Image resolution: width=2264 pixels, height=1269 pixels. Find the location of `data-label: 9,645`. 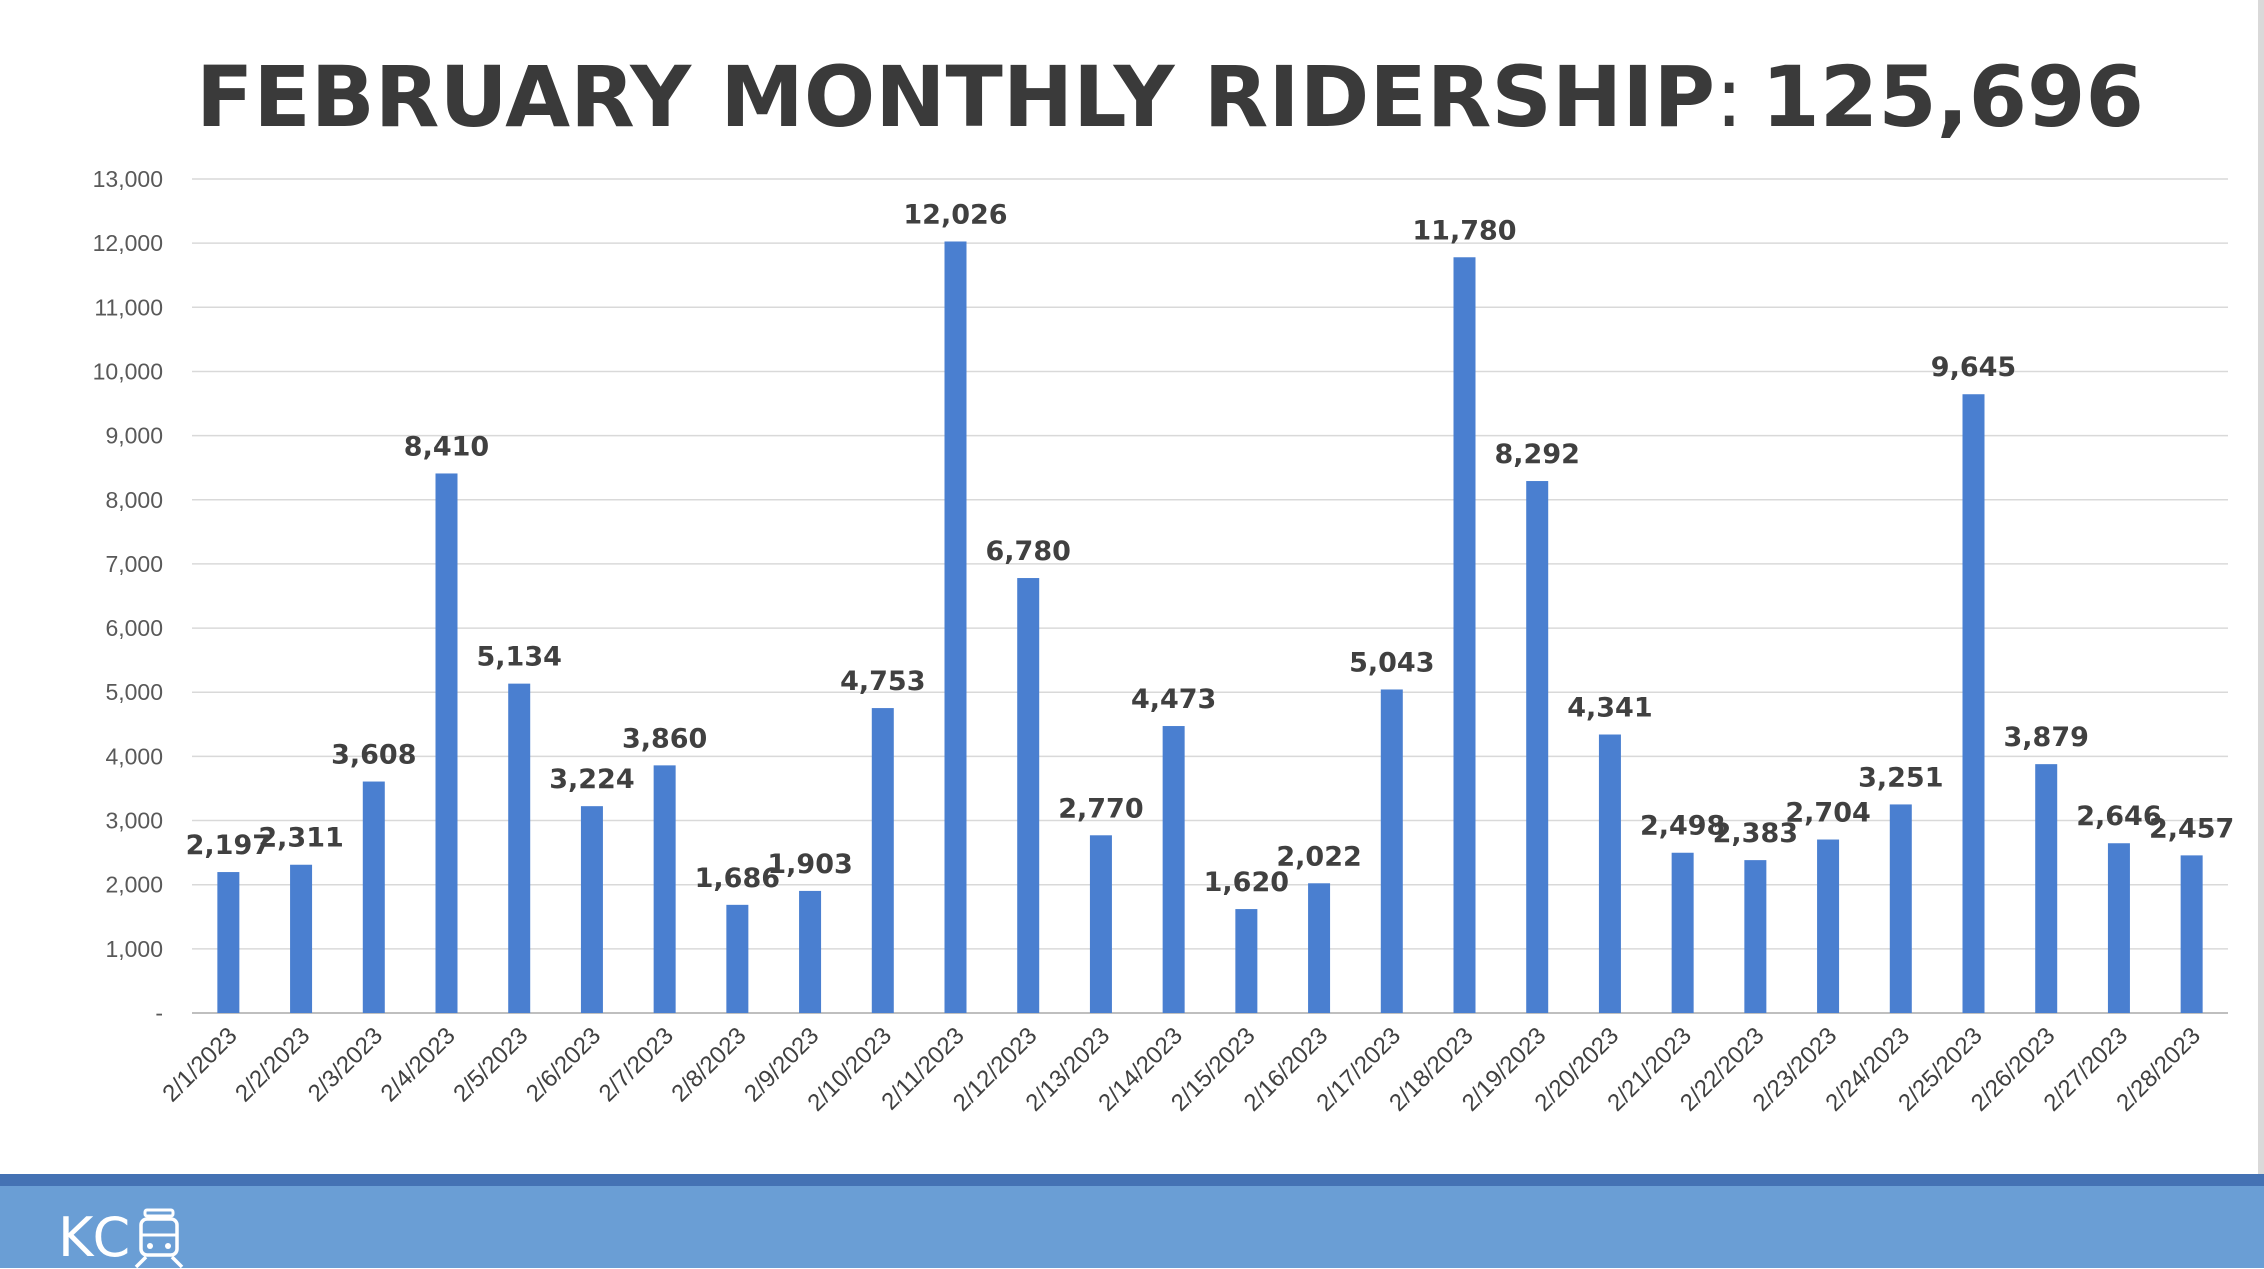

data-label: 9,645 is located at coordinates (1973, 367).